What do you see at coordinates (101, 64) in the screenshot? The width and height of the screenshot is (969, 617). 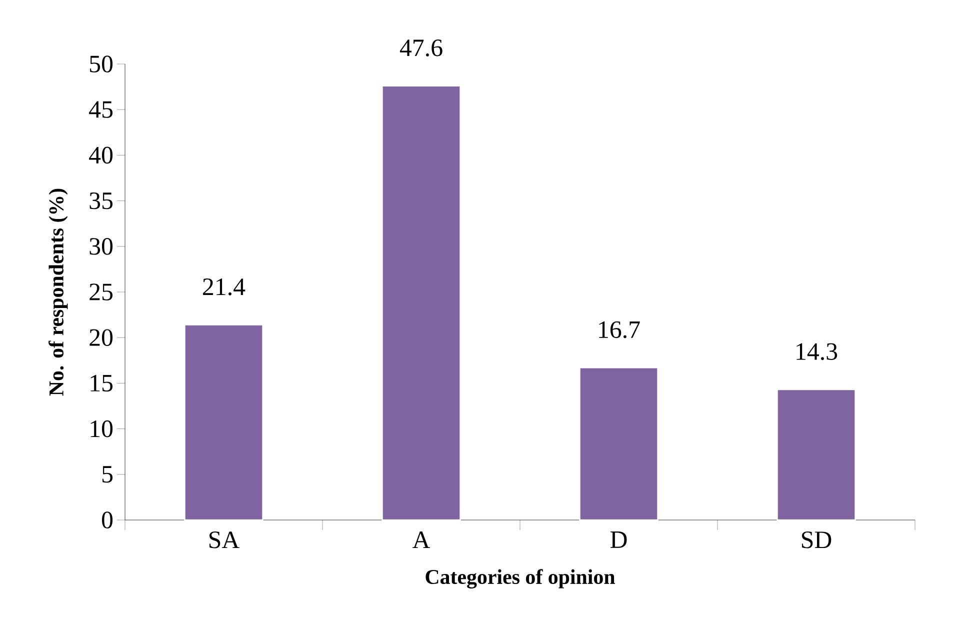 I see `y-tick-label: 50` at bounding box center [101, 64].